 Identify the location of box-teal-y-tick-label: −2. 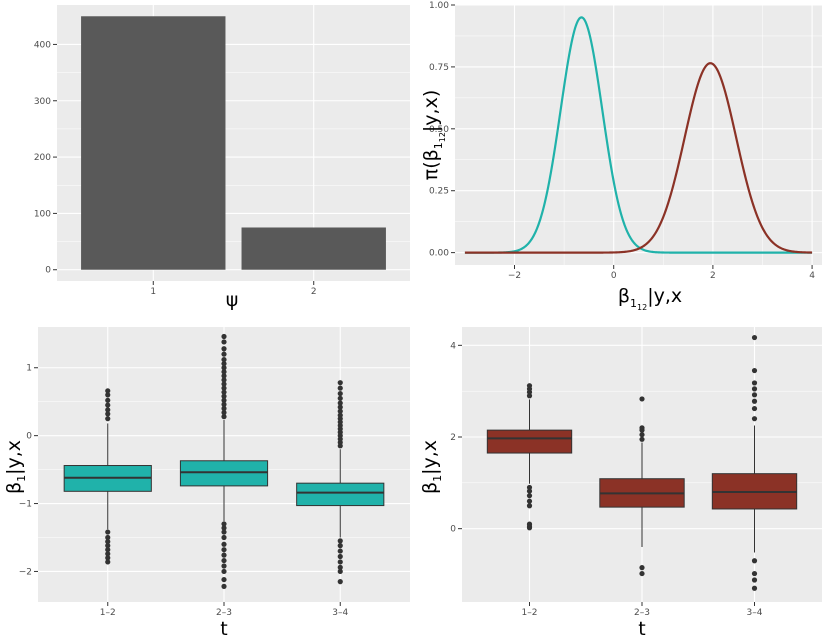
(25, 572).